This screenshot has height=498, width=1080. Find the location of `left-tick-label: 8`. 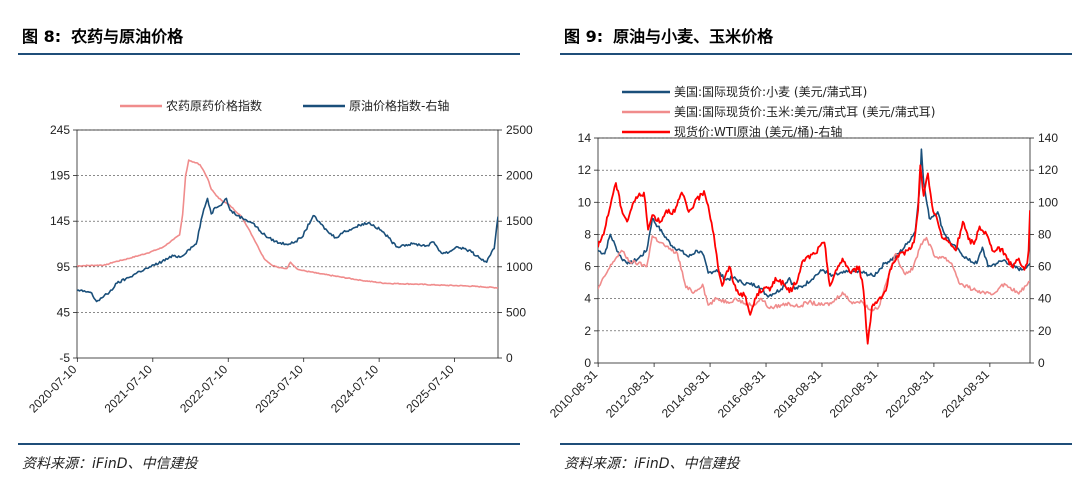

left-tick-label: 8 is located at coordinates (587, 234).